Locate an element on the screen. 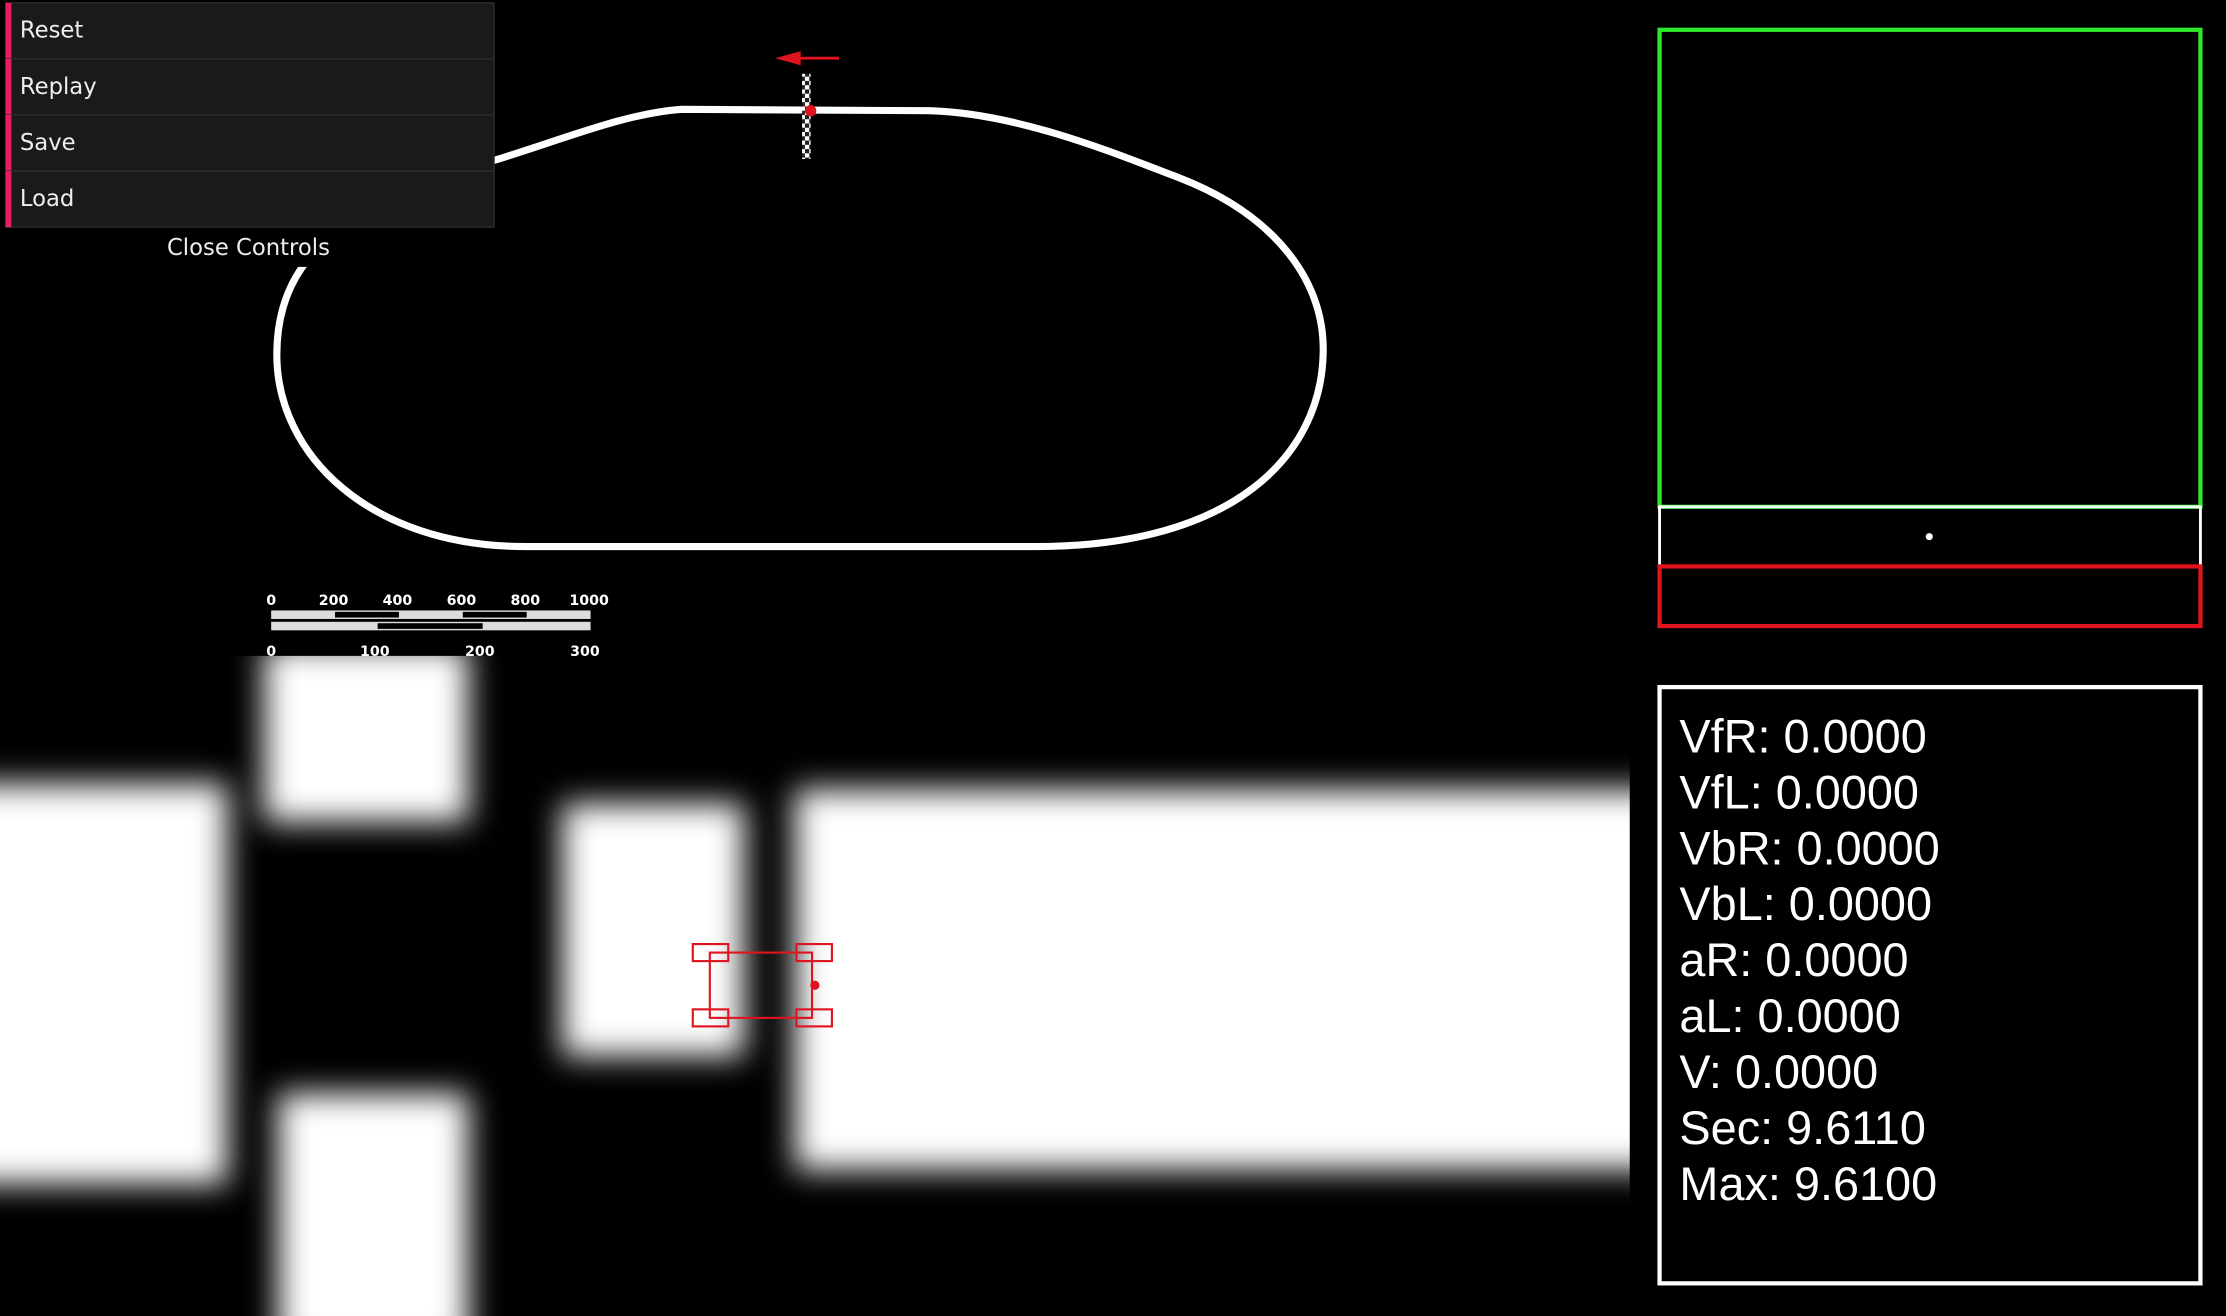  menu-label: Reset is located at coordinates (52, 31).